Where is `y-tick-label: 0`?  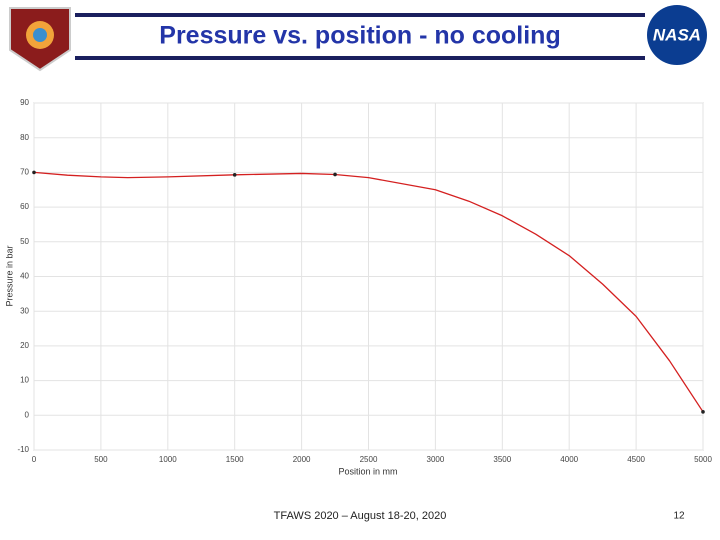 y-tick-label: 0 is located at coordinates (27, 414).